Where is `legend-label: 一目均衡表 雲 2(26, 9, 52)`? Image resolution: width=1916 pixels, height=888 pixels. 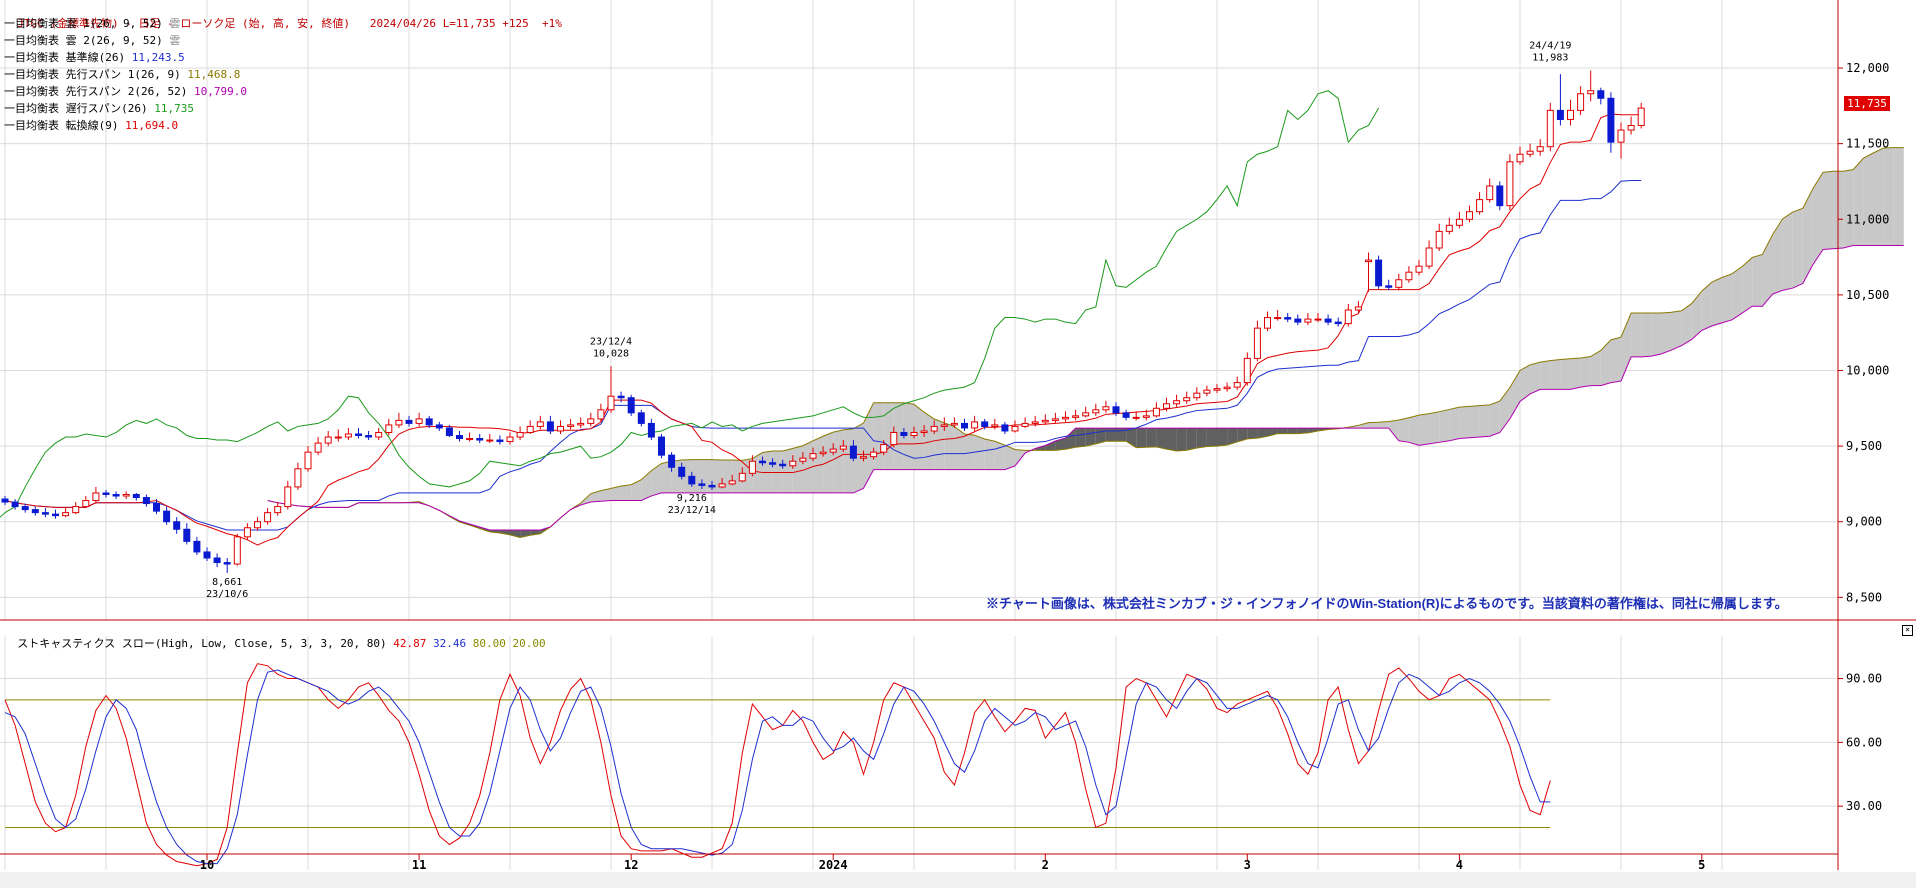 legend-label: 一目均衡表 雲 2(26, 9, 52) is located at coordinates (83, 40).